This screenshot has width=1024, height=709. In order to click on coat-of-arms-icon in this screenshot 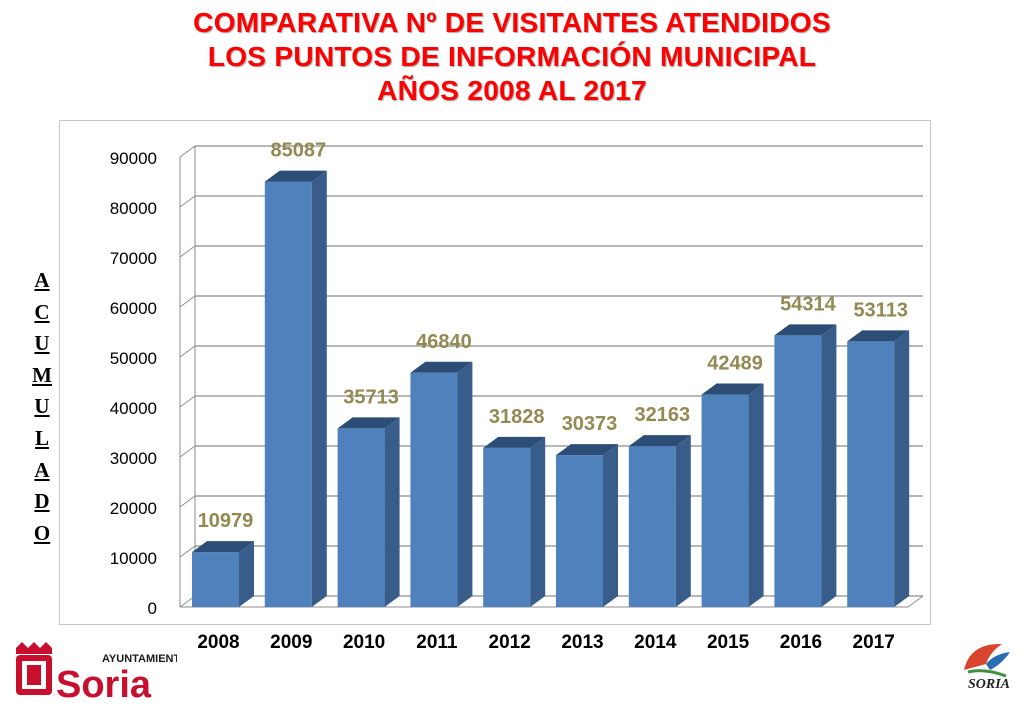, I will do `click(34, 668)`.